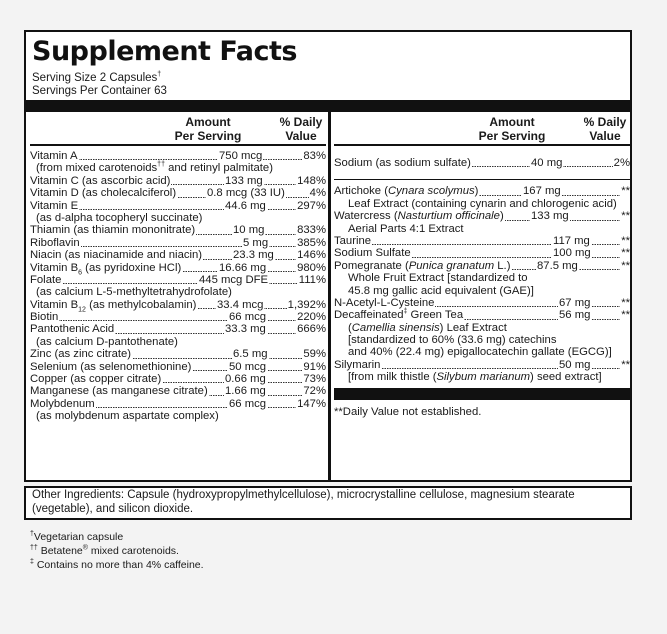 Image resolution: width=667 pixels, height=634 pixels. Describe the element at coordinates (419, 216) in the screenshot. I see `nutrient-name: Watercress (Nasturtium officinale)` at that location.